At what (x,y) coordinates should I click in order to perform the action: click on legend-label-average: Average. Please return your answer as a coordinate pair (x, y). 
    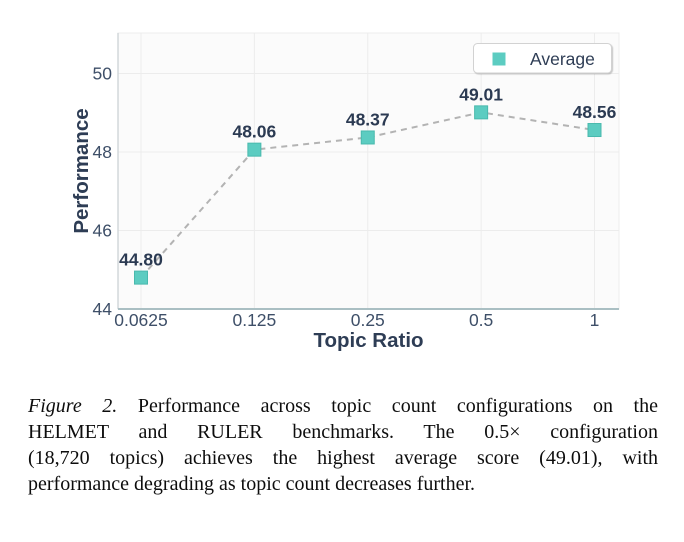
    Looking at the image, I should click on (562, 59).